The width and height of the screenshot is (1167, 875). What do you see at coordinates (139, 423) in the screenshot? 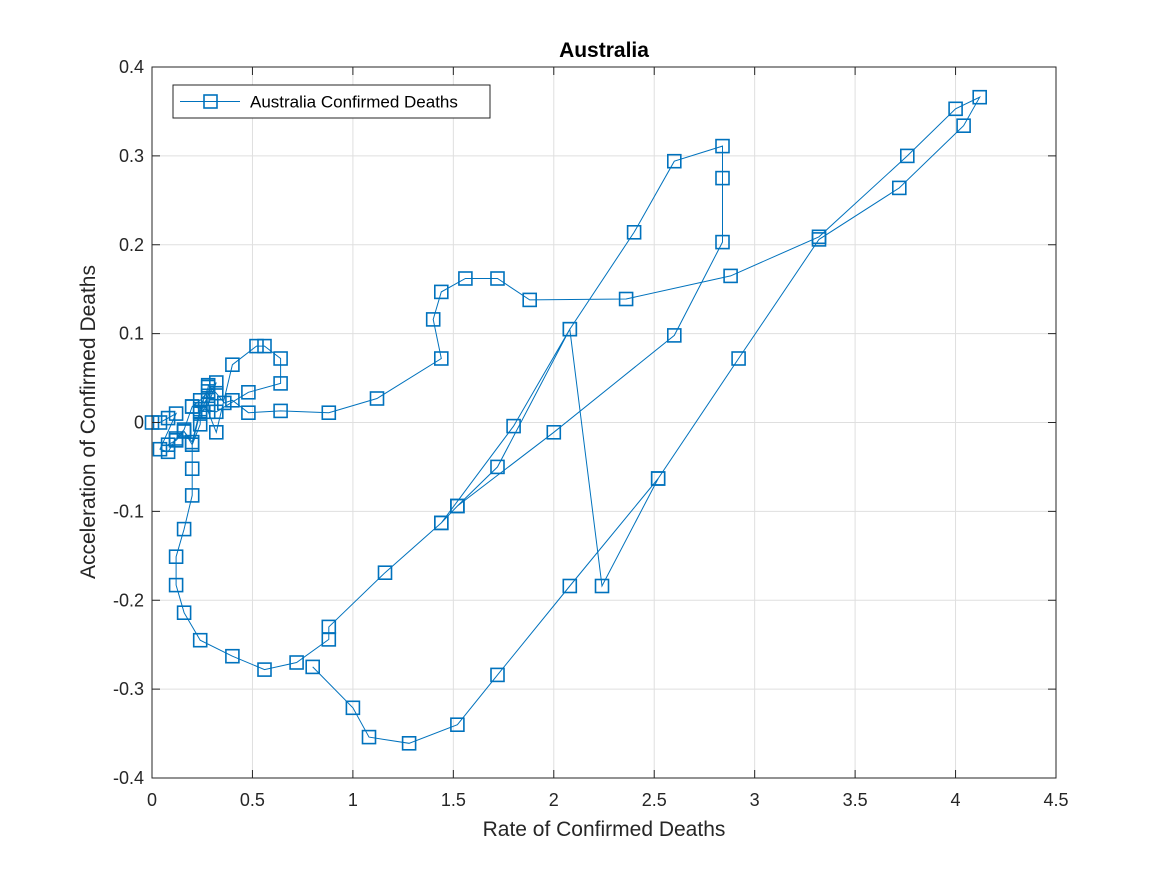
I see `y-tick-label: 0` at bounding box center [139, 423].